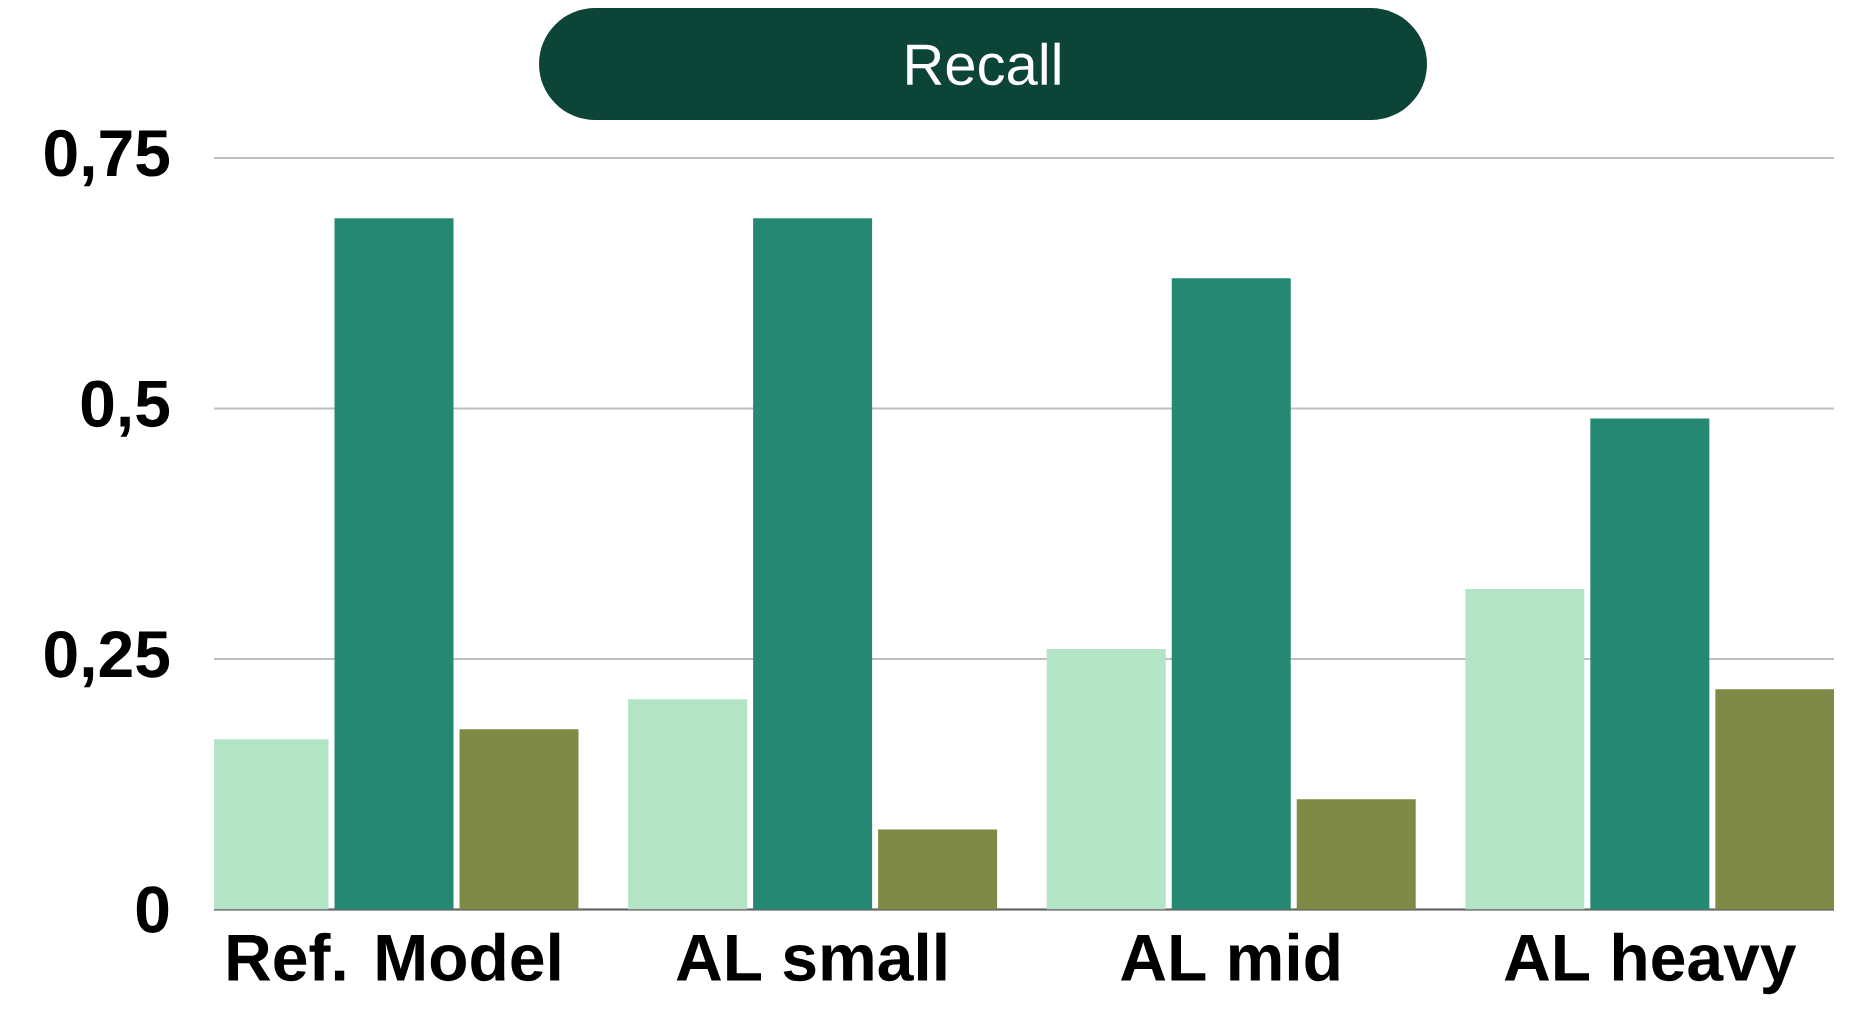 Image resolution: width=1864 pixels, height=1013 pixels. Describe the element at coordinates (394, 957) in the screenshot. I see `x-tick-label: Ref. Model` at that location.